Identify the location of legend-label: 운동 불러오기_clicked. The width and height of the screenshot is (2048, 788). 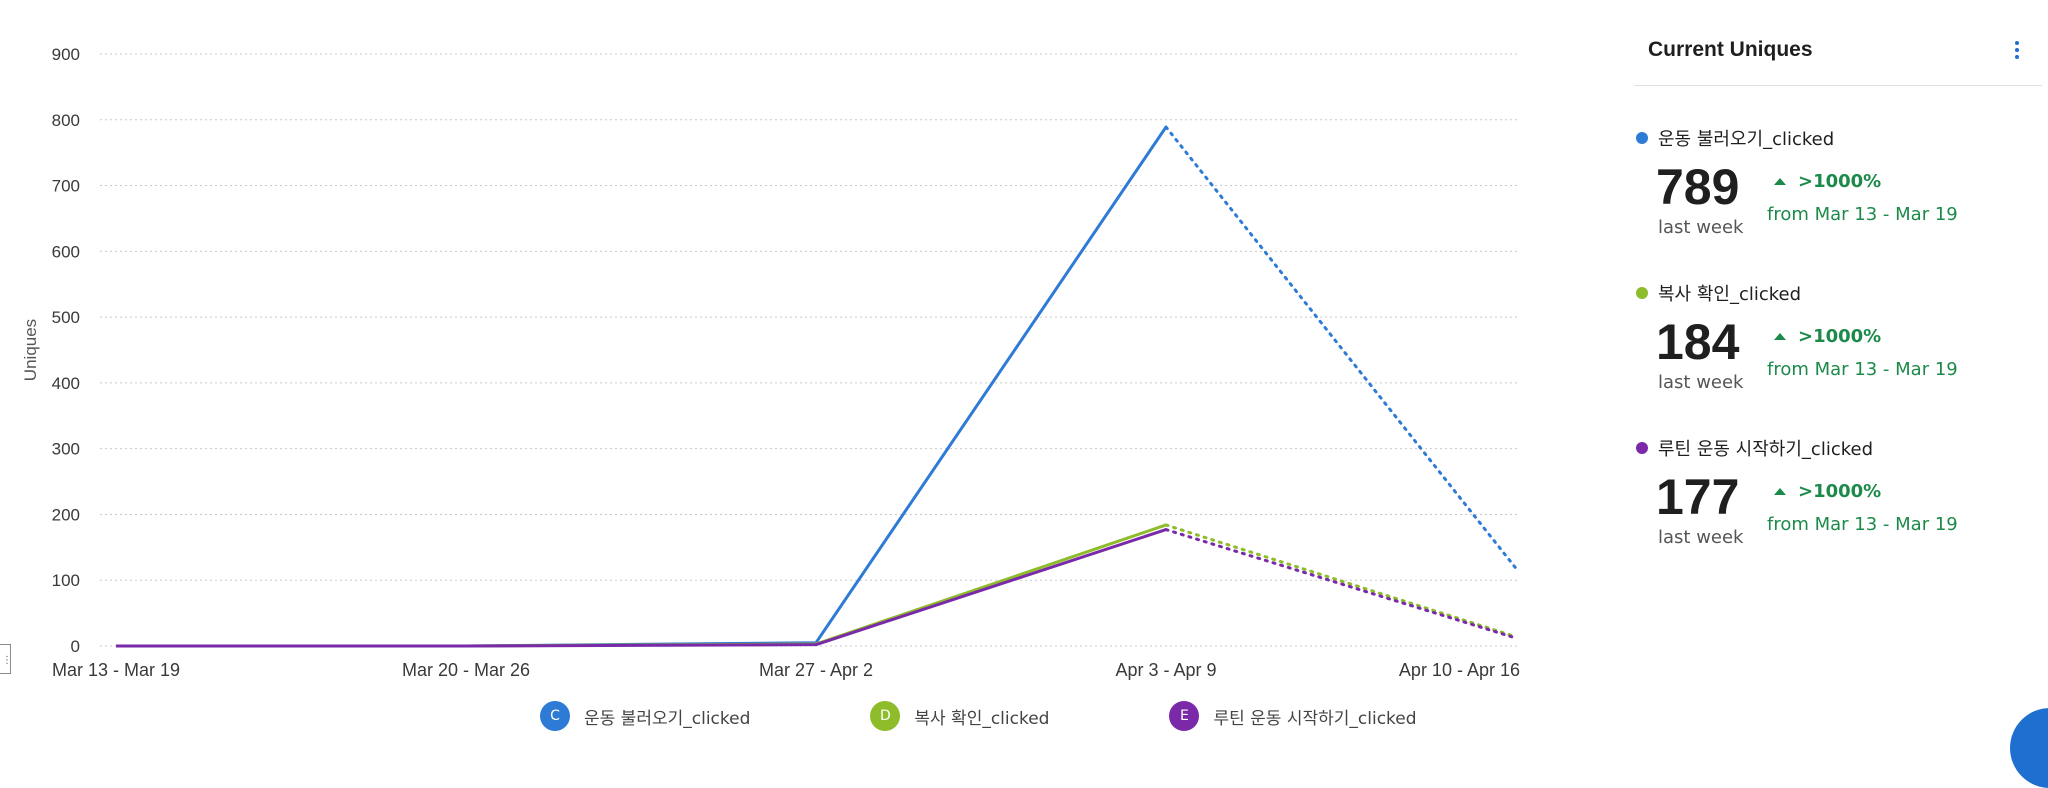
(667, 718).